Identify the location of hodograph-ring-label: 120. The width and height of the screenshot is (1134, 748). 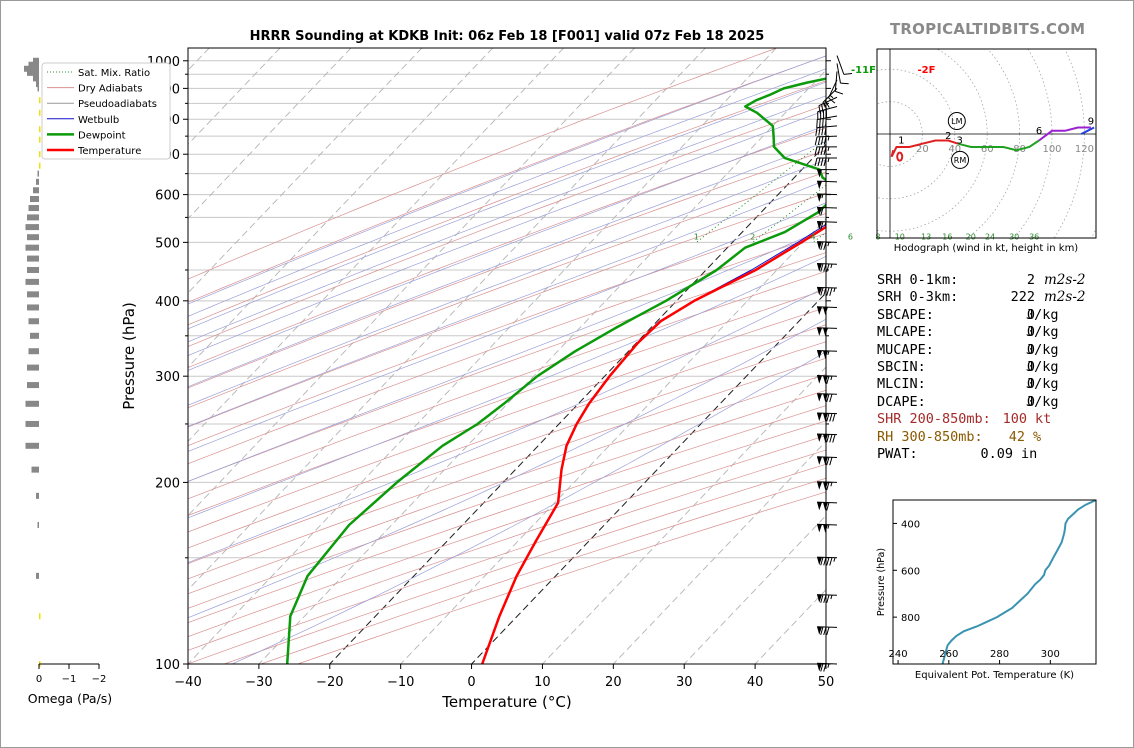
(1084, 149).